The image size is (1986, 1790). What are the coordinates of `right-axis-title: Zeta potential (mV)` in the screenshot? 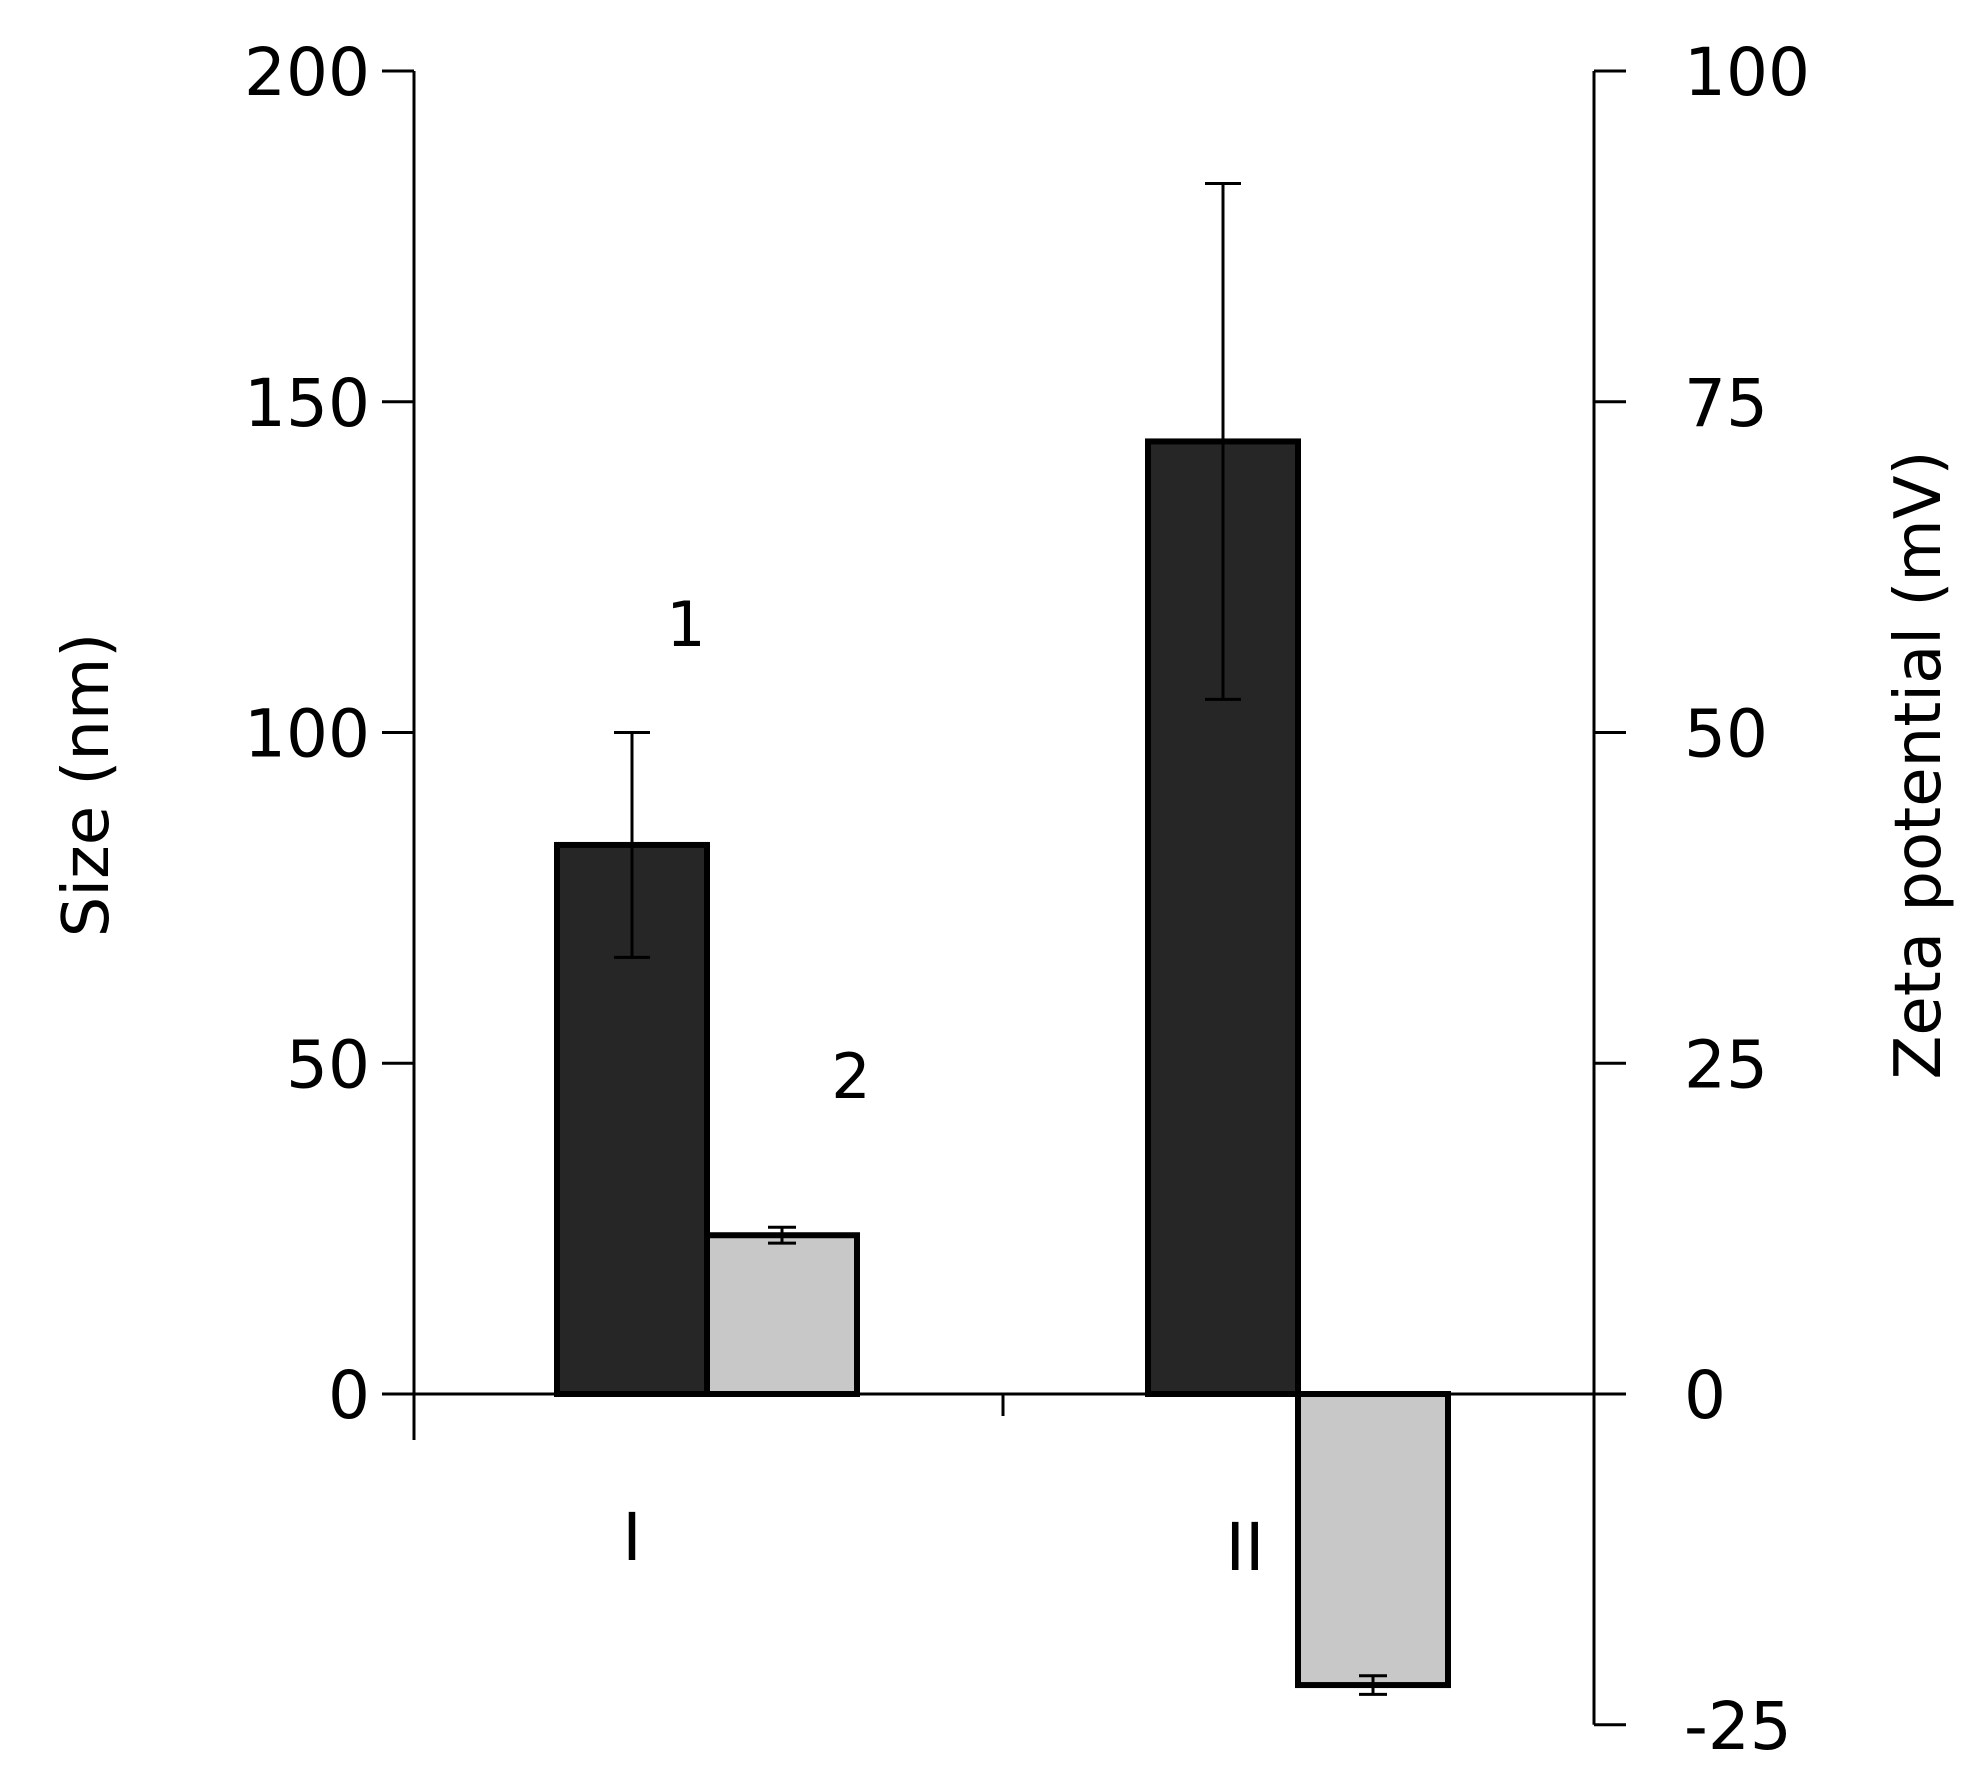 It's located at (1919, 765).